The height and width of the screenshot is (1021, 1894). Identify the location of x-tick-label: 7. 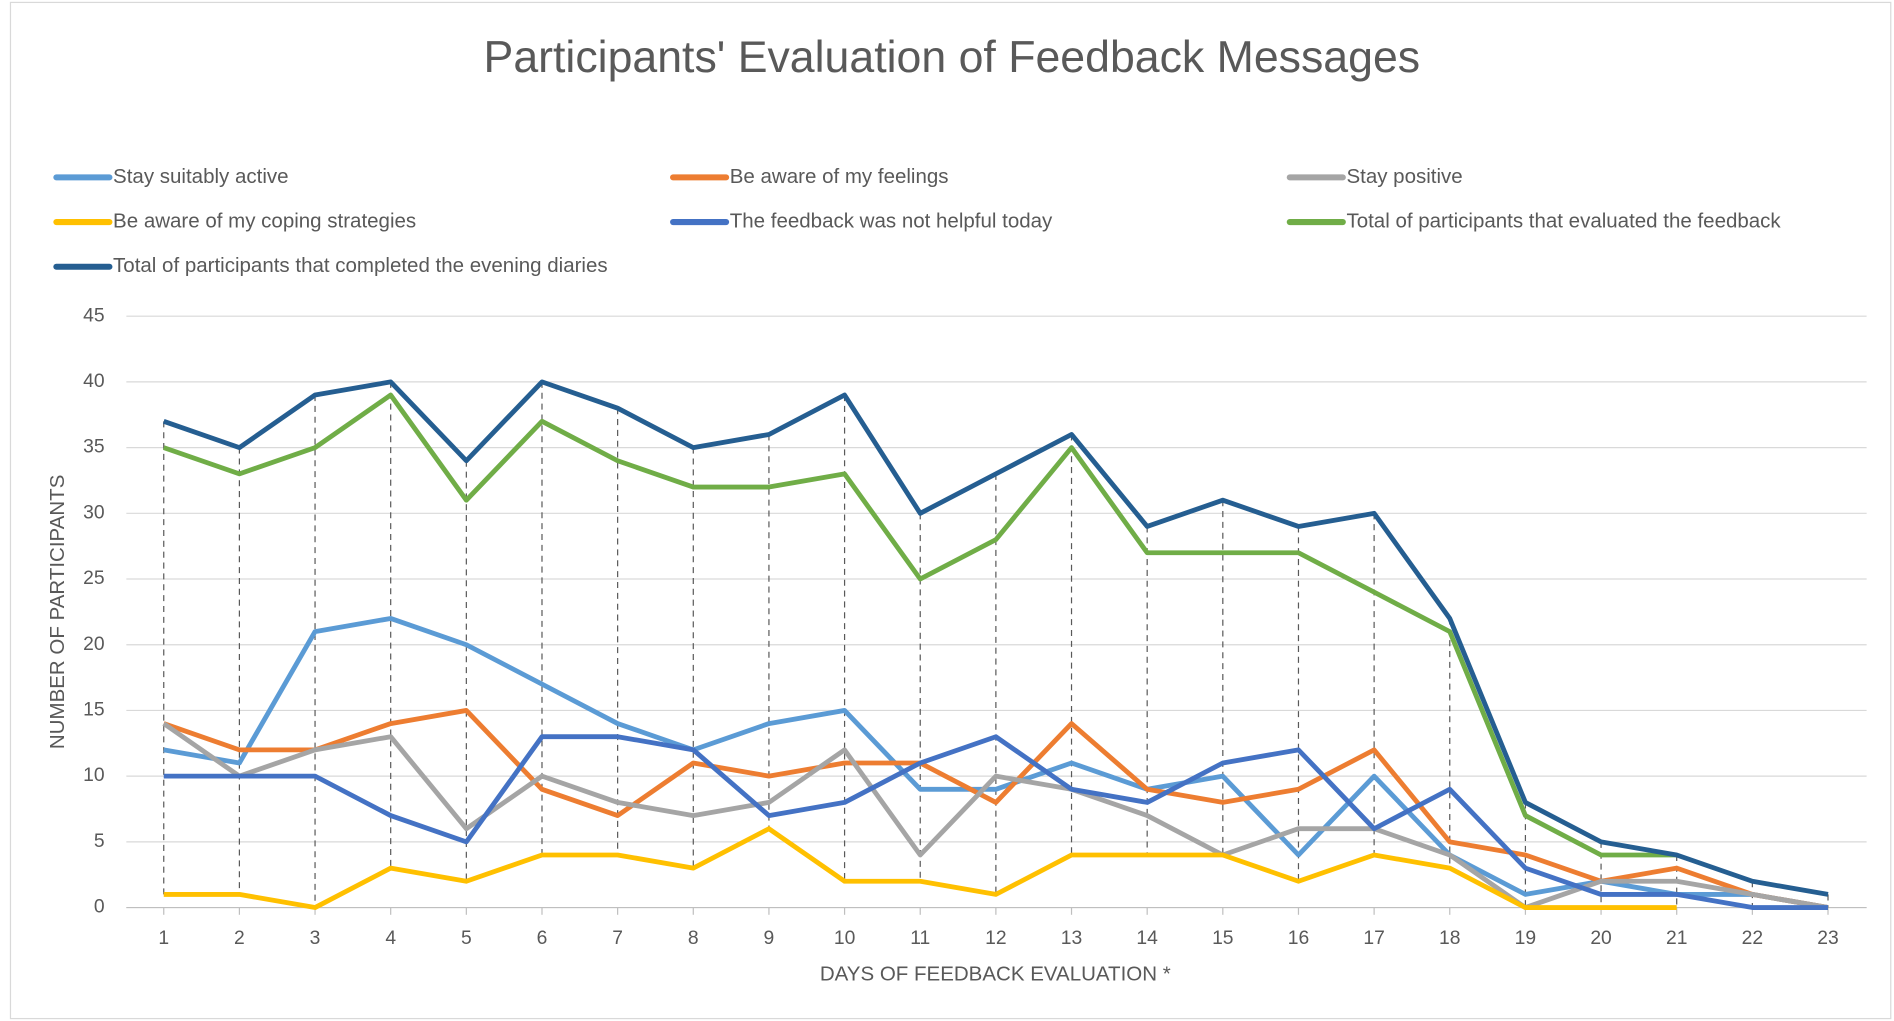
(617, 938).